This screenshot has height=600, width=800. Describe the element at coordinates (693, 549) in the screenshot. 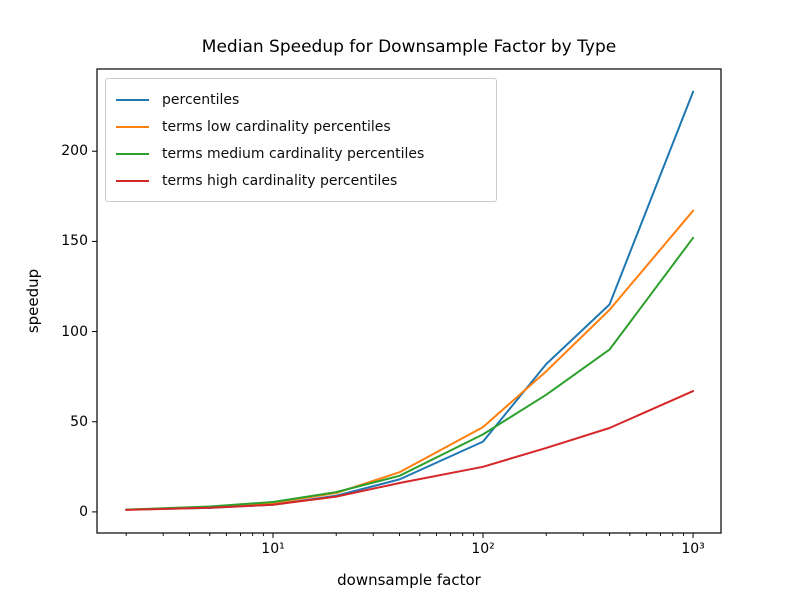

I see `x-tick-label: 10³` at that location.